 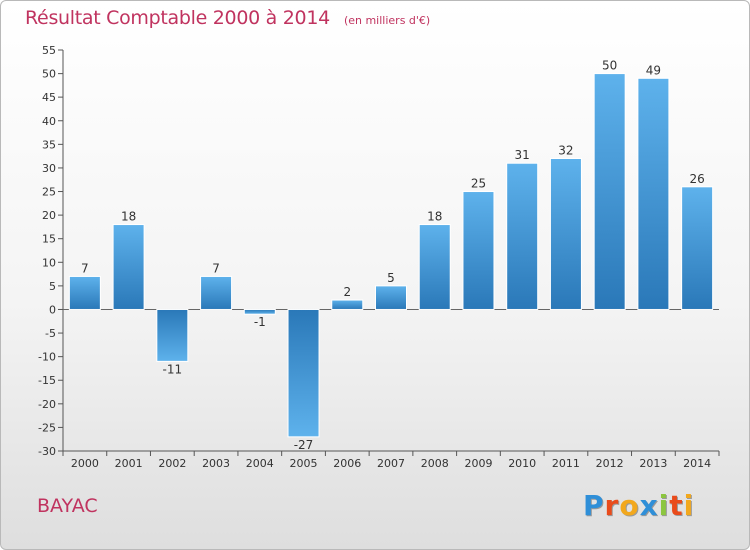 I want to click on bar-value-label: 5, so click(x=391, y=278).